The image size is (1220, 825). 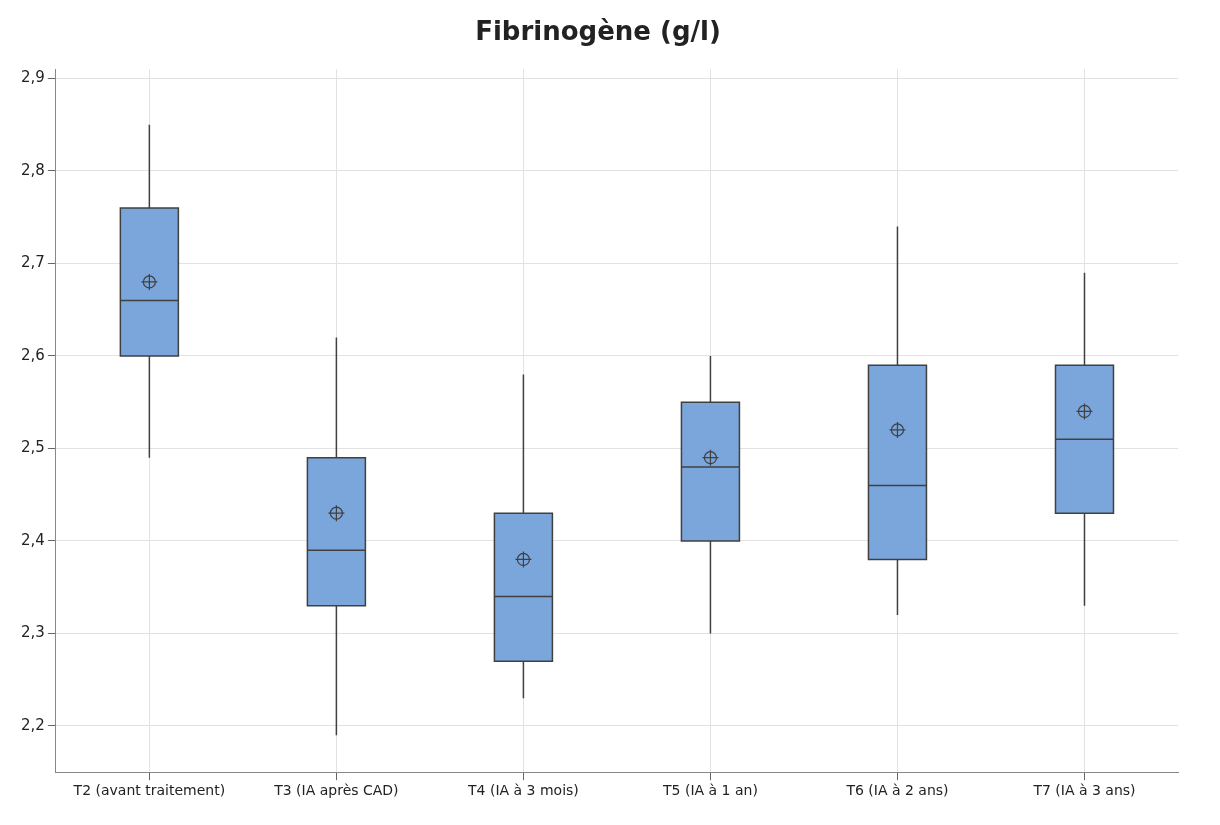 What do you see at coordinates (523, 790) in the screenshot?
I see `x-tick-label: T4 (IA à 3 mois)` at bounding box center [523, 790].